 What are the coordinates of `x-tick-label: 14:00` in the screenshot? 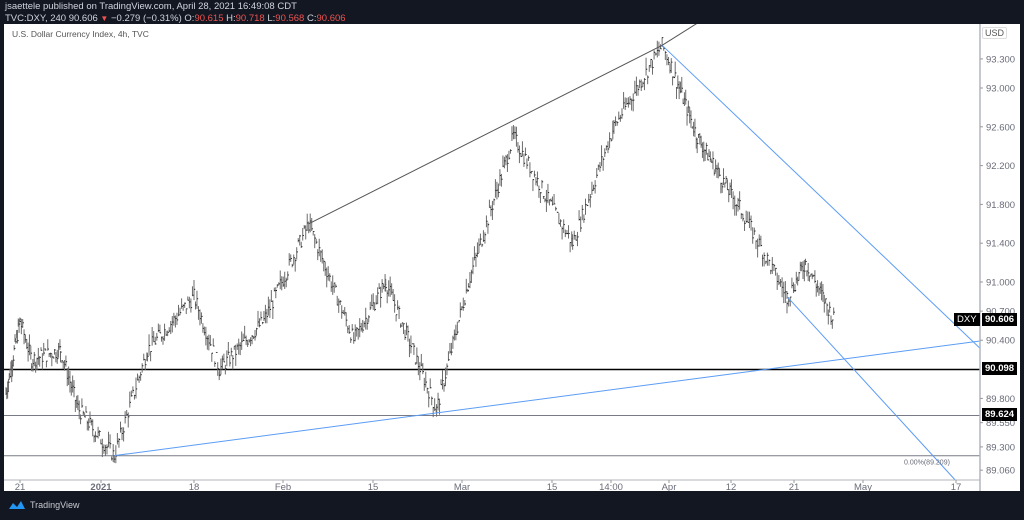 It's located at (611, 486).